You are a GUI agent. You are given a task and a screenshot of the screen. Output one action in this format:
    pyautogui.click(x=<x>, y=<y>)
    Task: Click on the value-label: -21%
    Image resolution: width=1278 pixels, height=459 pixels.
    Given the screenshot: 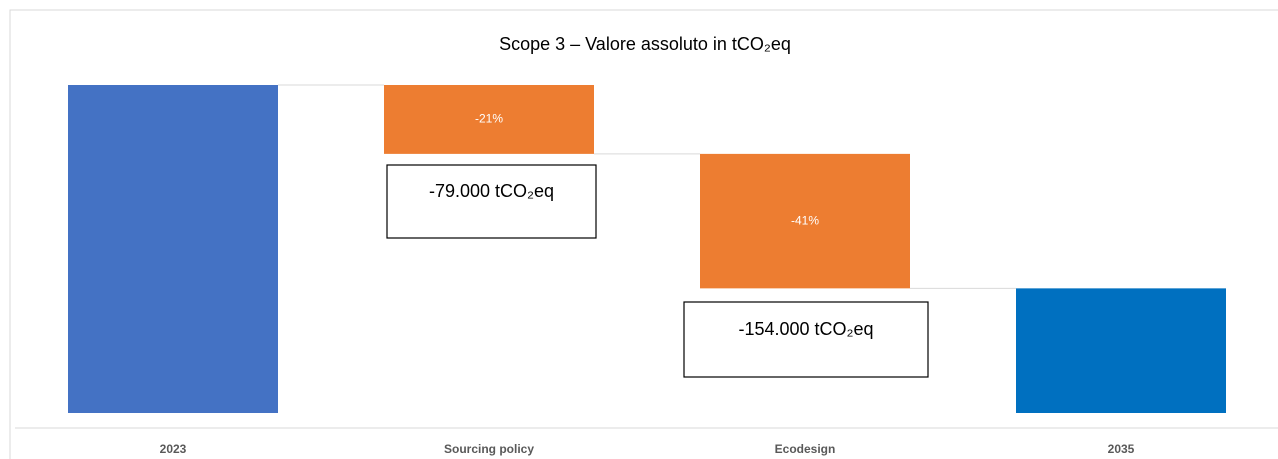 What is the action you would take?
    pyautogui.click(x=489, y=119)
    